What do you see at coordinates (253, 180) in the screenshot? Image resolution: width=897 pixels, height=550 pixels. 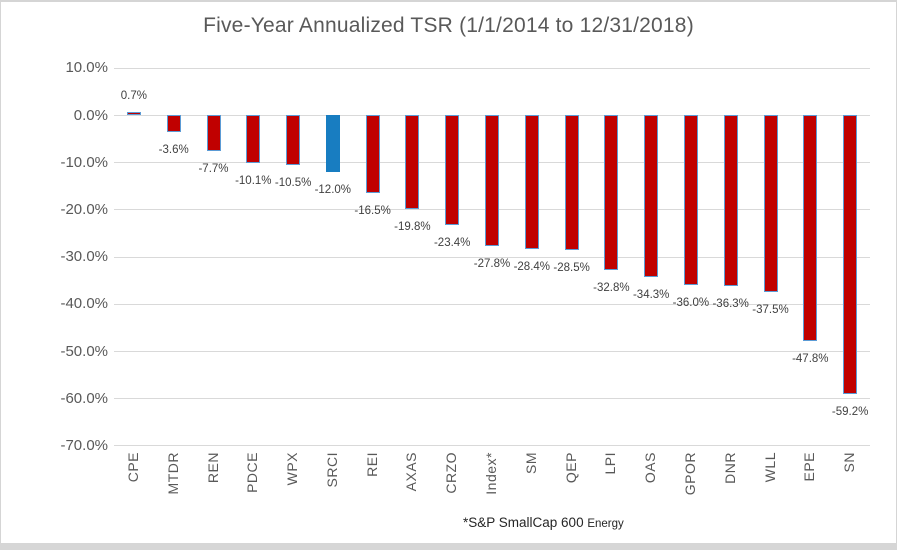 I see `bar-value-label: -10.1%` at bounding box center [253, 180].